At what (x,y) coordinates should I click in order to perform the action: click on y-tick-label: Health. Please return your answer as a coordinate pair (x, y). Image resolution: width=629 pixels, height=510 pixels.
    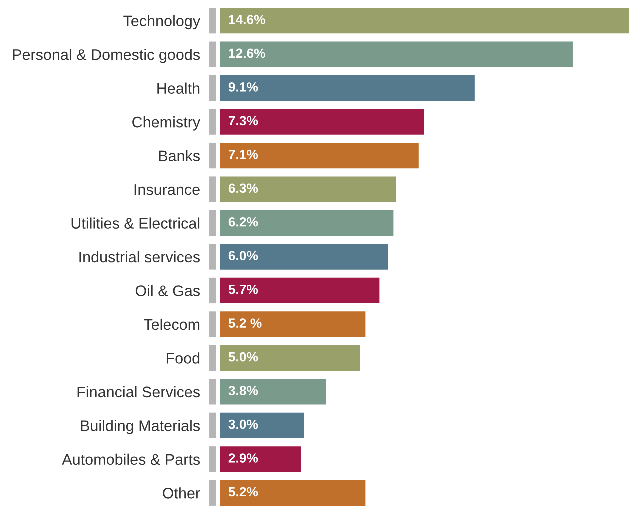
    Looking at the image, I should click on (179, 88).